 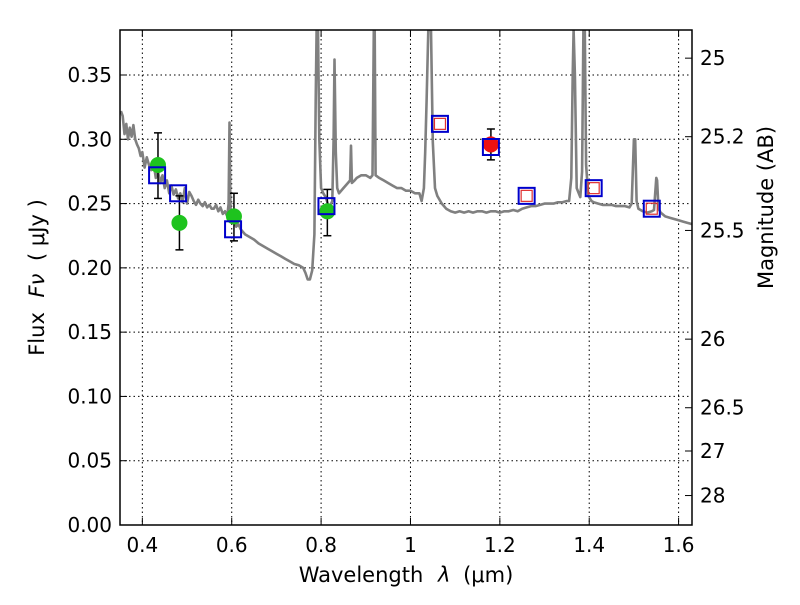 I want to click on x-axis-label-symbol: λ, so click(x=443, y=575).